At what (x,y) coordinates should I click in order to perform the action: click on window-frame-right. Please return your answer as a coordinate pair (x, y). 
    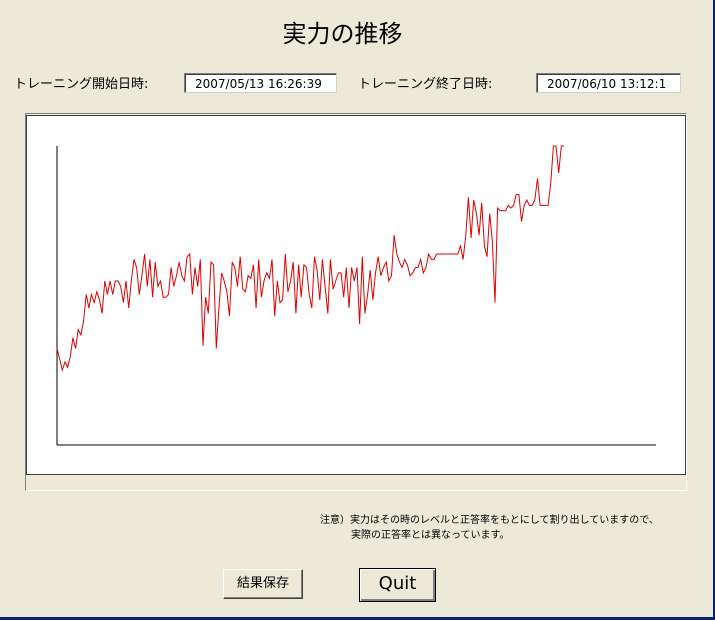
    Looking at the image, I should click on (714, 310).